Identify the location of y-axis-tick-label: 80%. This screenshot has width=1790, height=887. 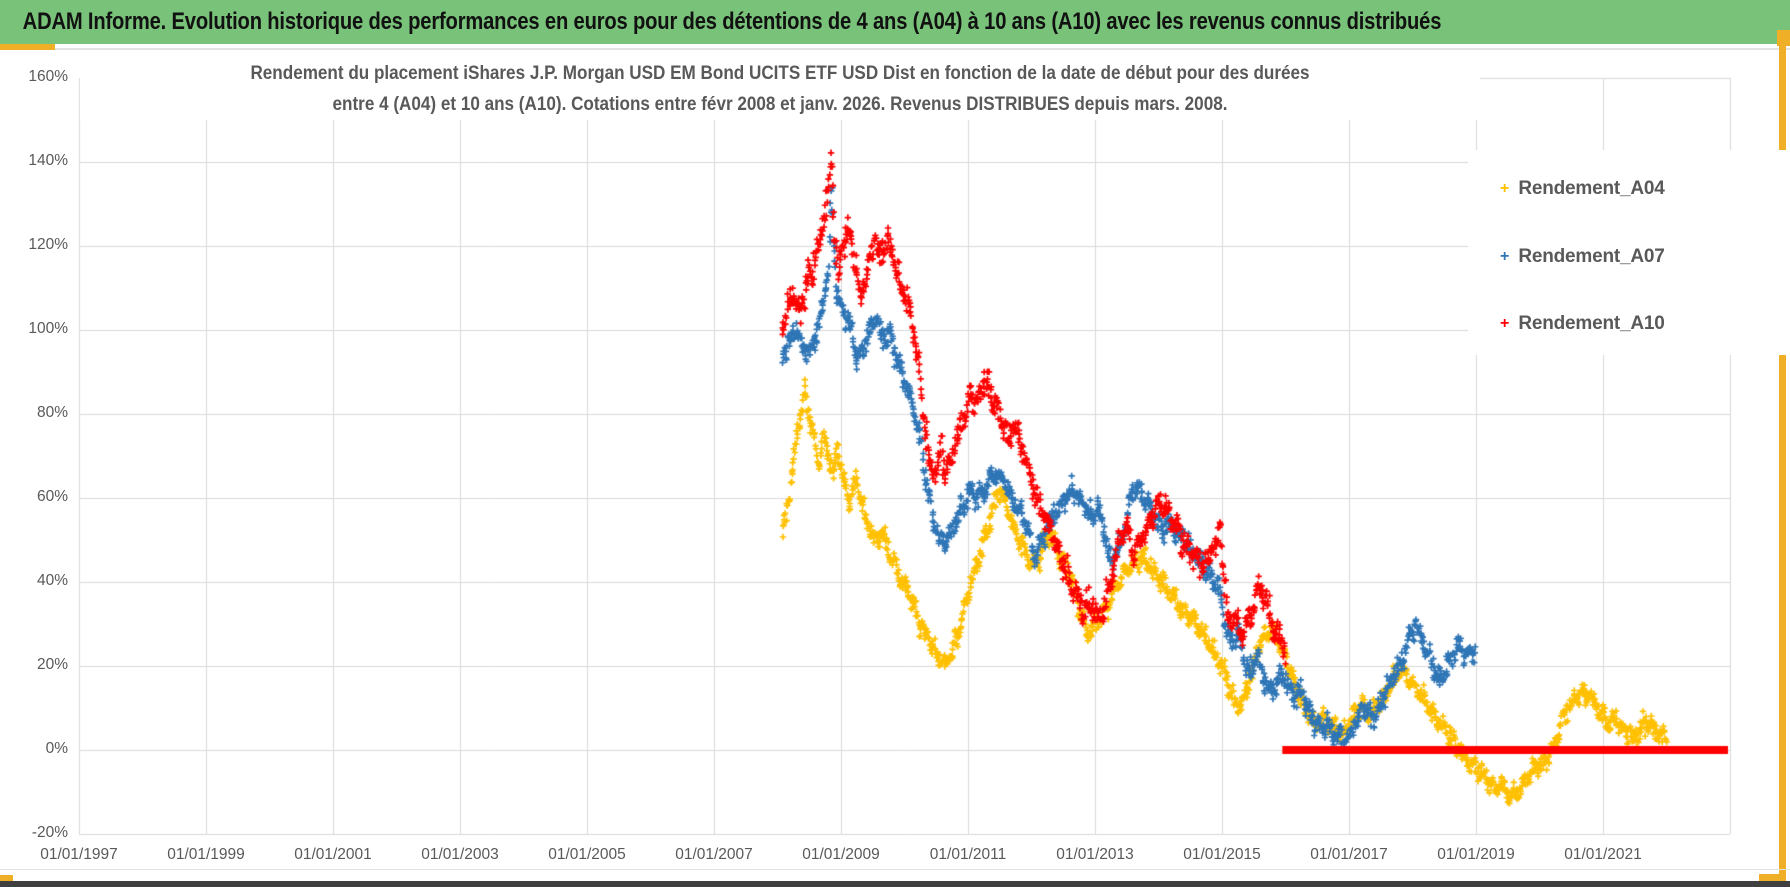
(52, 412).